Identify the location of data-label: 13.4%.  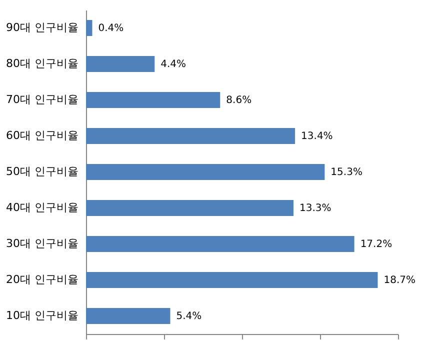
(317, 136).